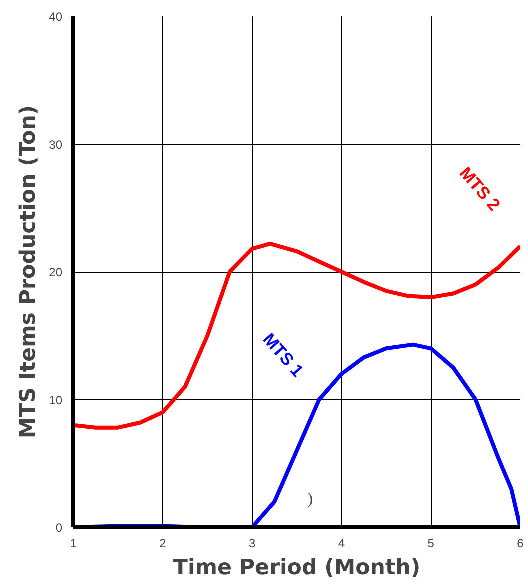 The height and width of the screenshot is (587, 528). What do you see at coordinates (74, 543) in the screenshot?
I see `x-tick-label: 1` at bounding box center [74, 543].